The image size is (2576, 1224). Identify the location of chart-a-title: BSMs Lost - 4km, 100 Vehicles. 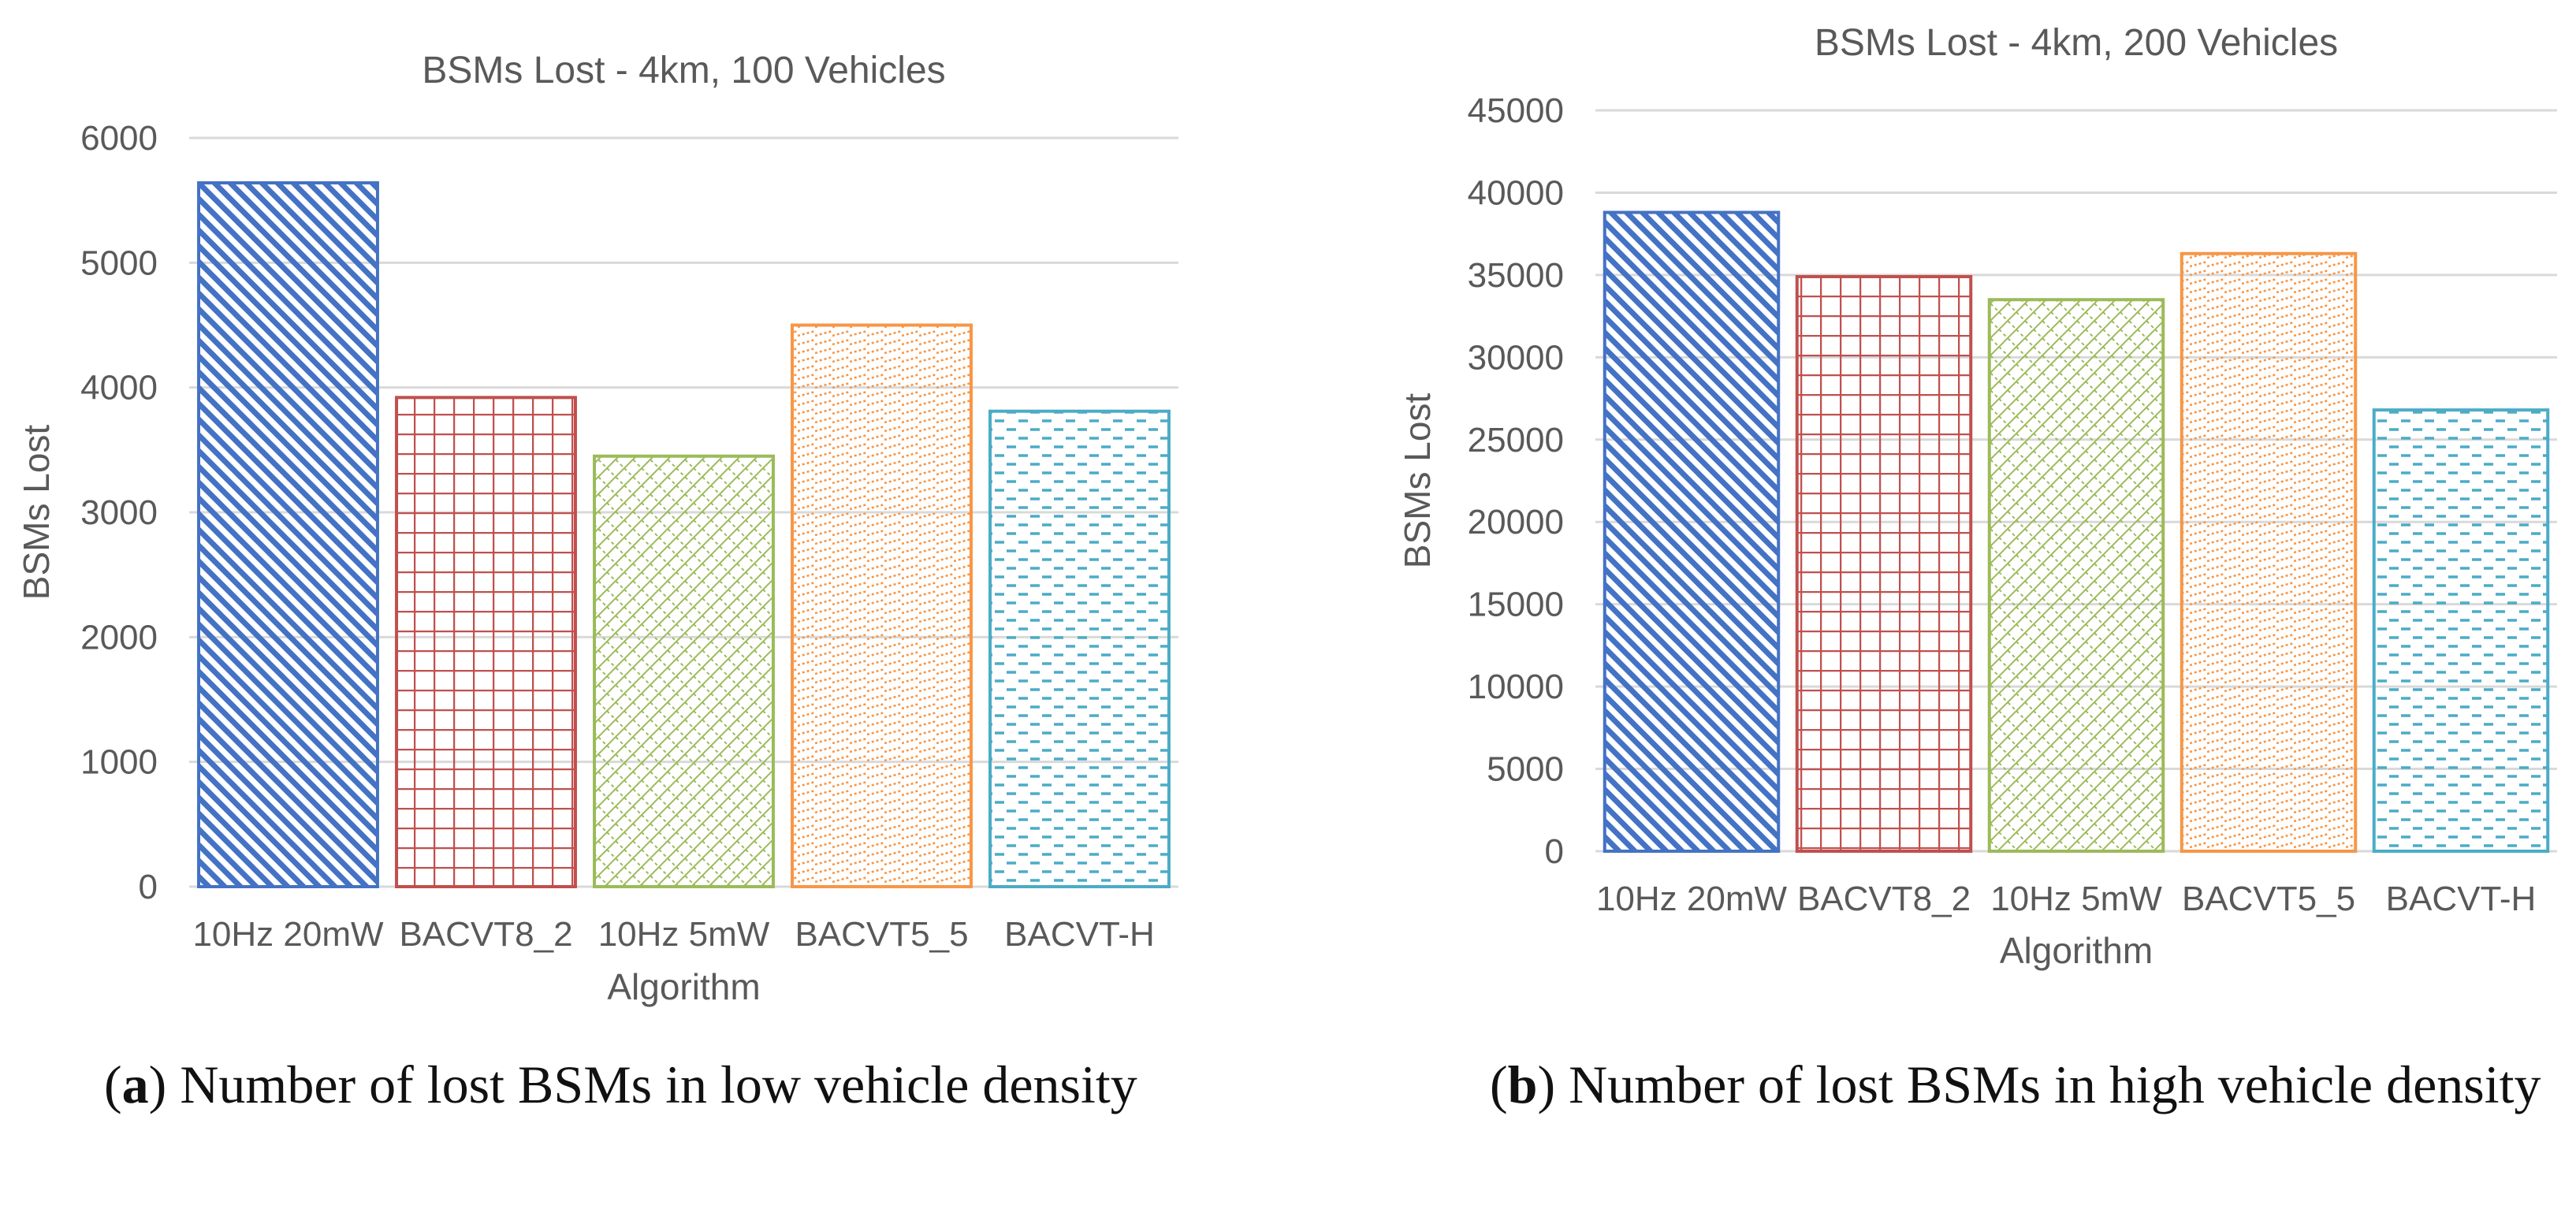
(683, 70).